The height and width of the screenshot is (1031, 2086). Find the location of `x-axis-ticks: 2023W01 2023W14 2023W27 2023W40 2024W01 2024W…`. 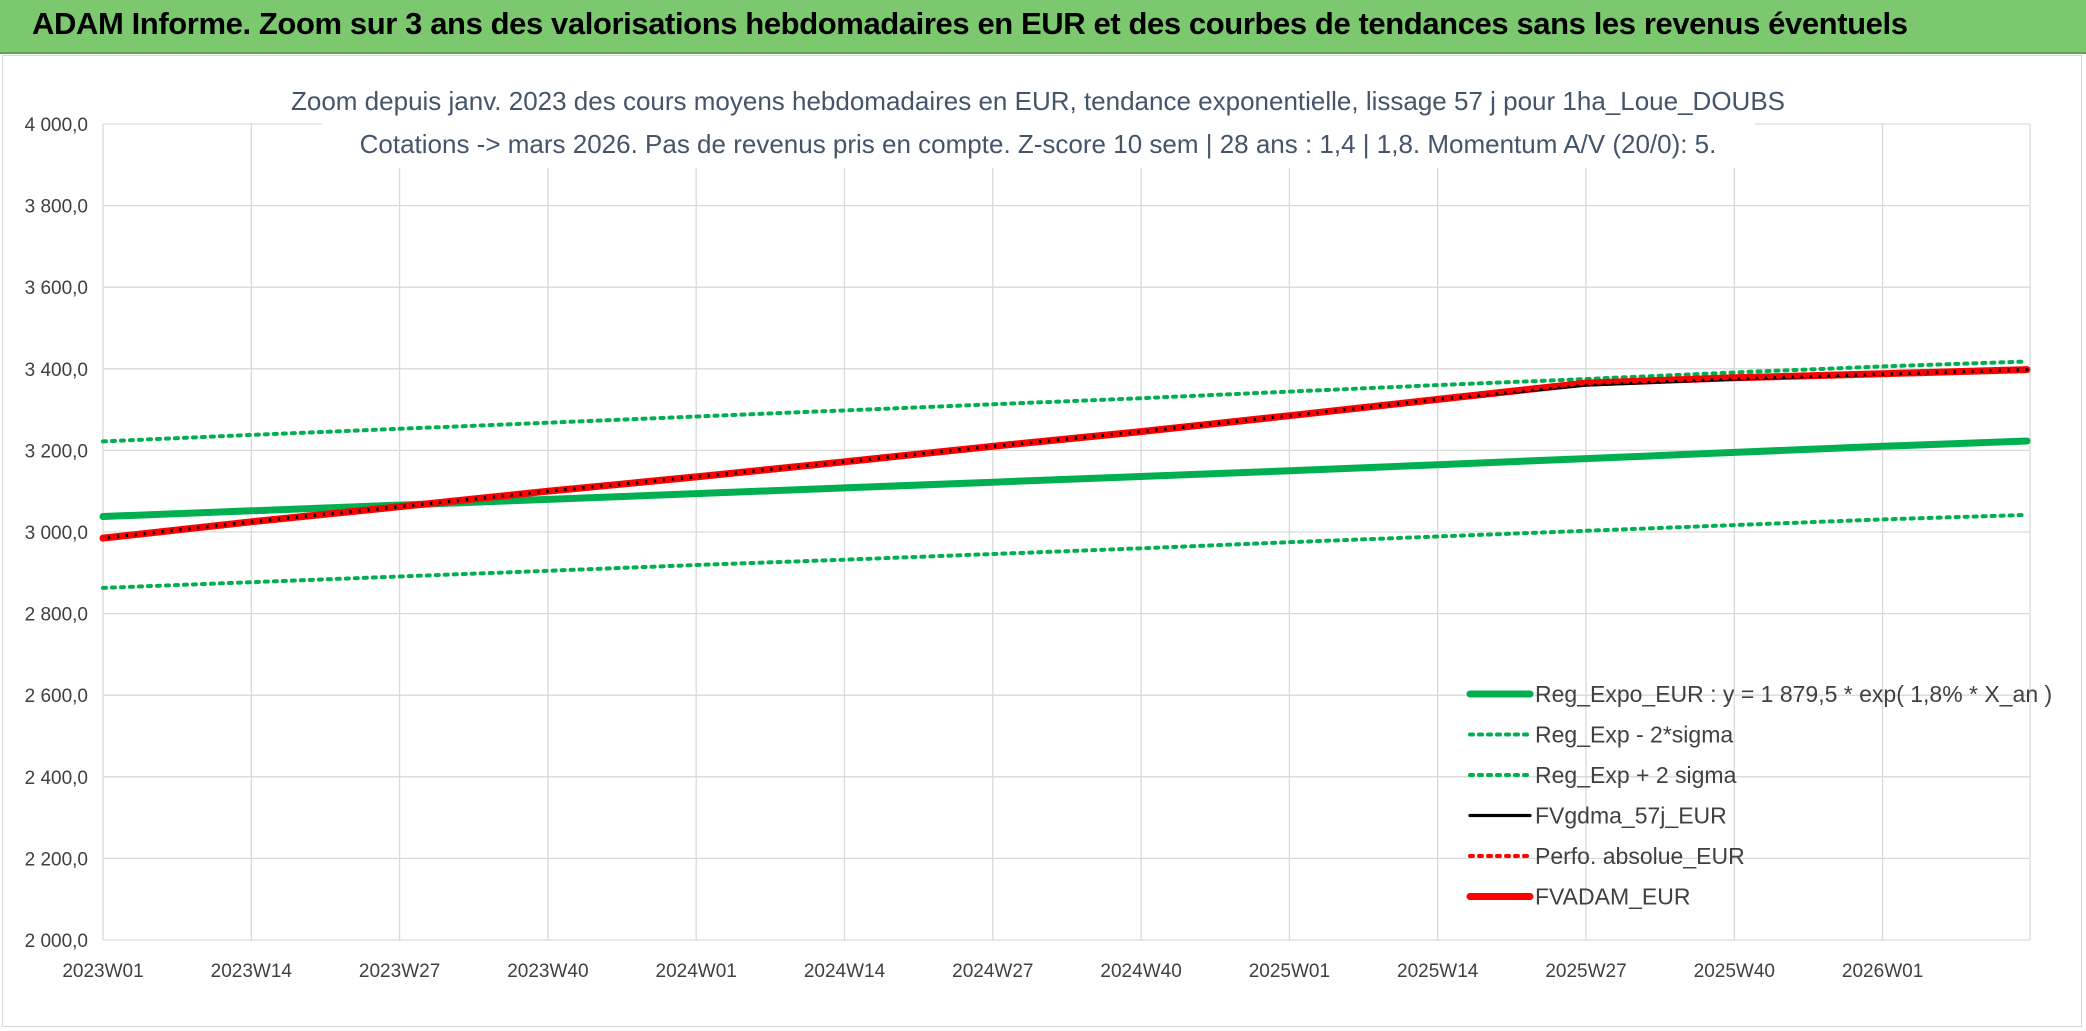

x-axis-ticks: 2023W01 2023W14 2023W27 2023W40 2024W01 2024W… is located at coordinates (992, 971).